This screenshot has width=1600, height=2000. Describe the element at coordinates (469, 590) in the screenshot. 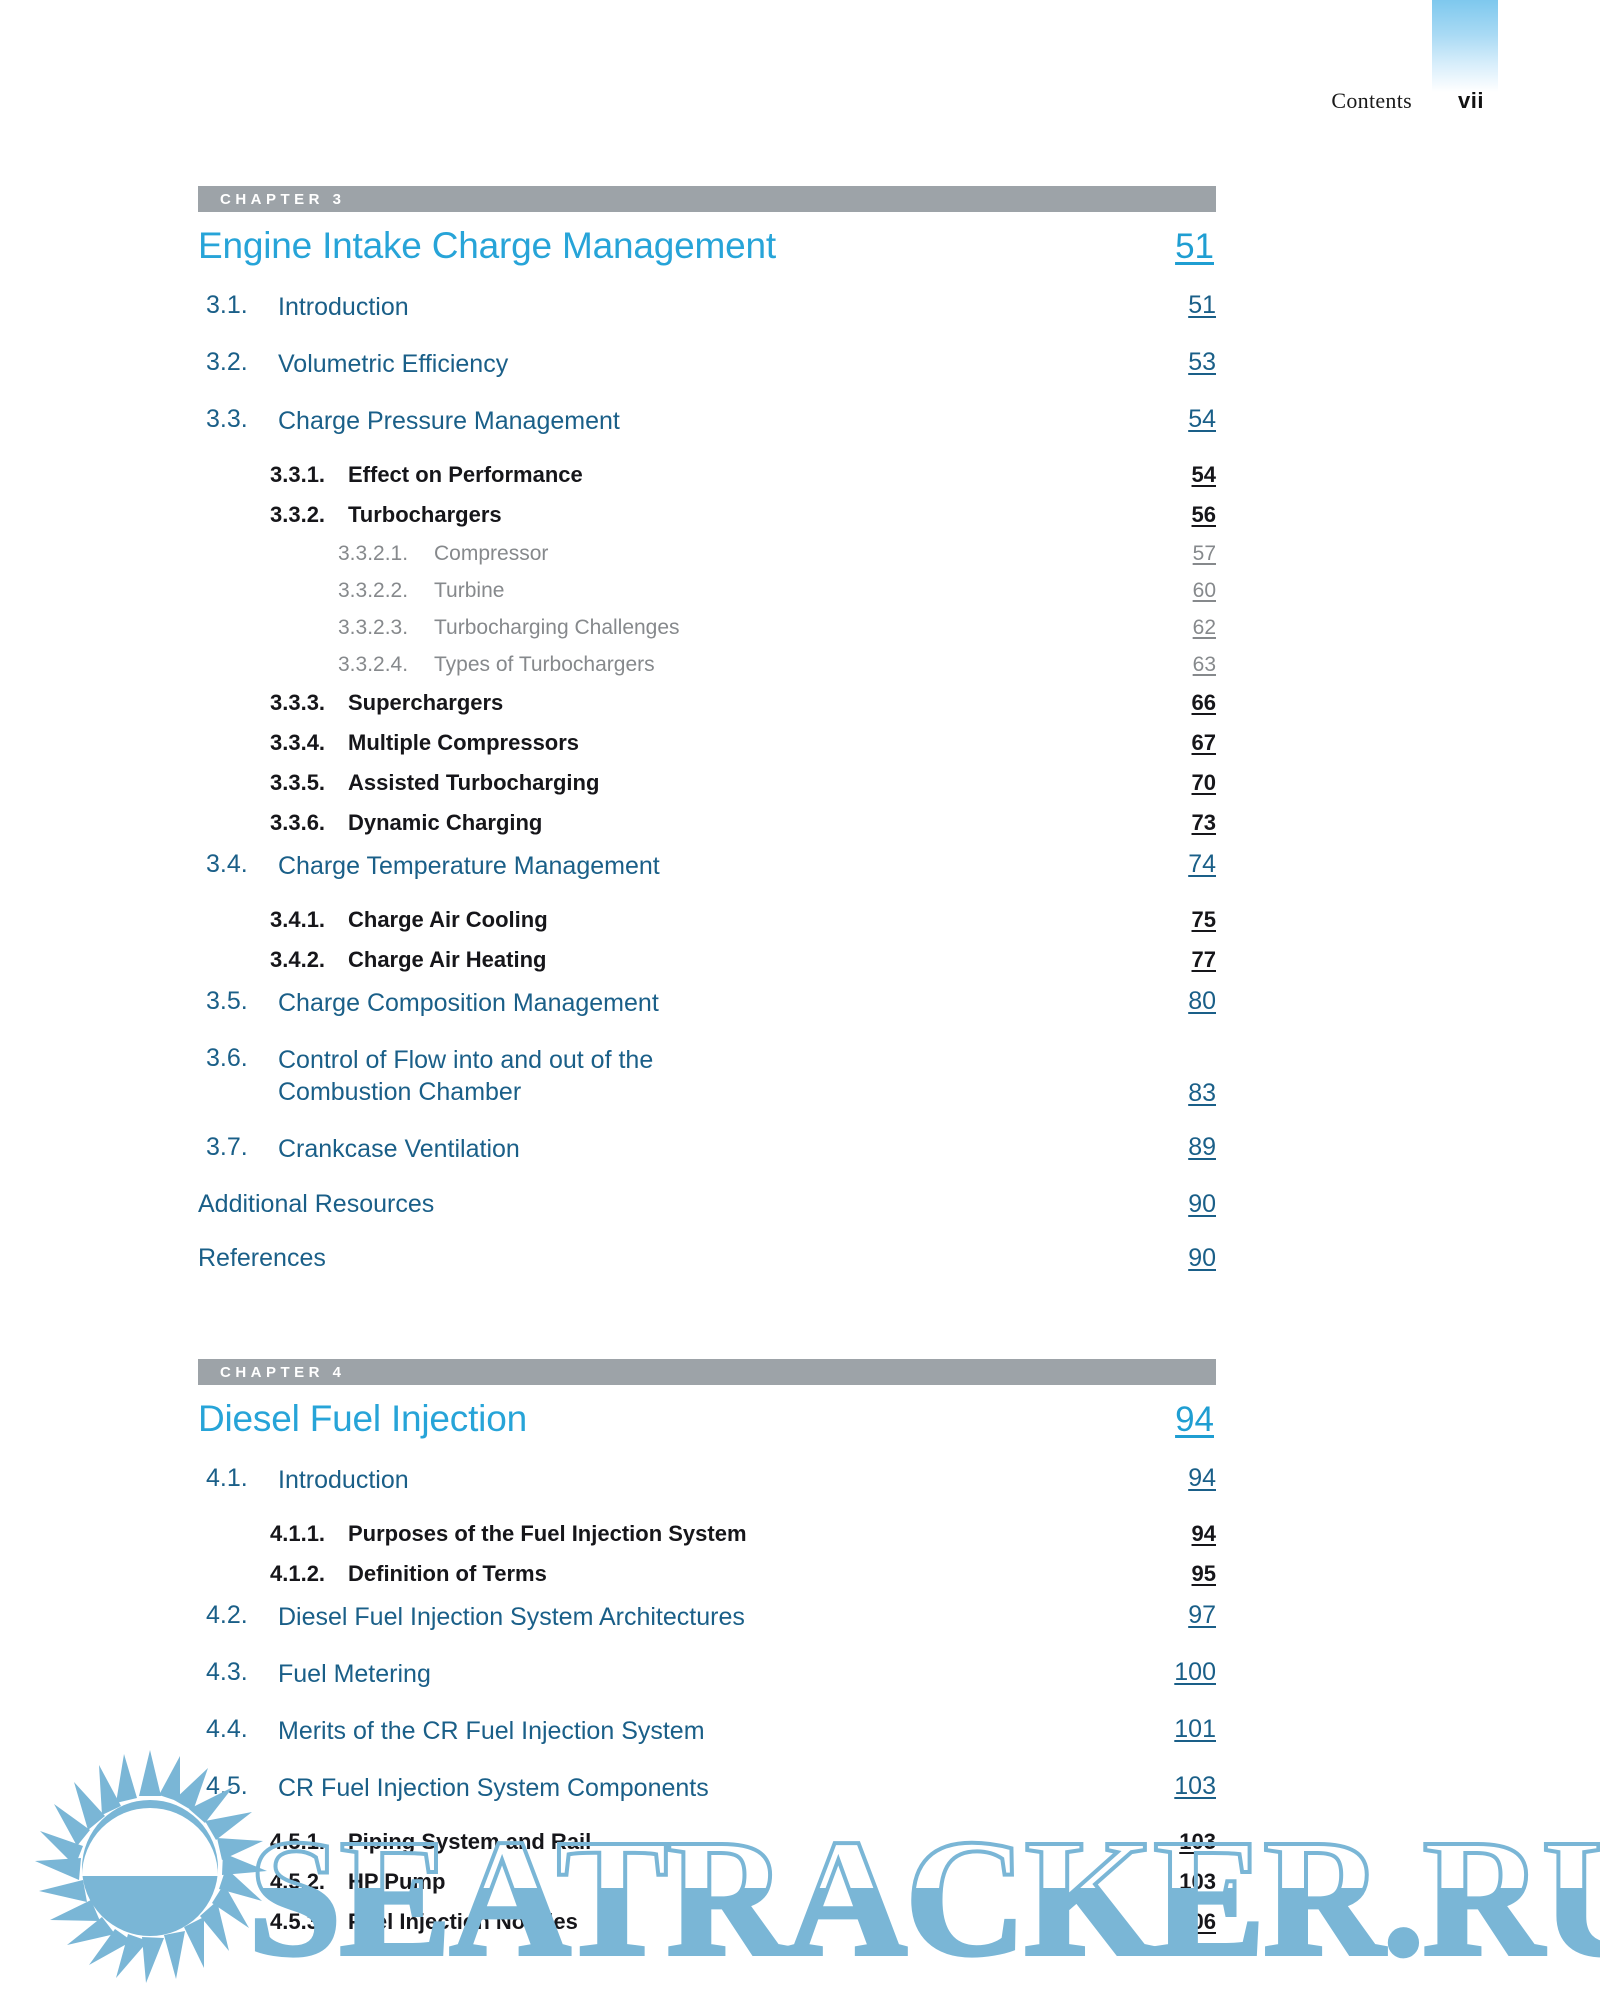

I see `toc-entry-label: Turbine` at that location.